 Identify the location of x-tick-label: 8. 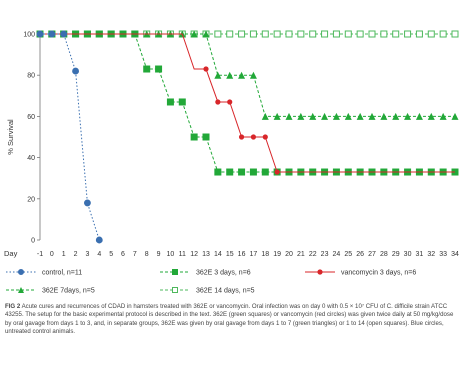
(147, 254).